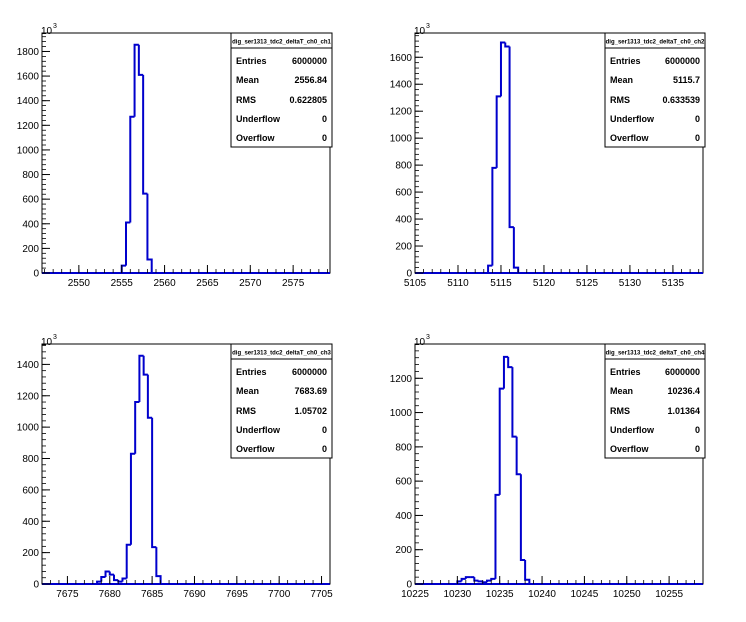 This screenshot has height=622, width=746. Describe the element at coordinates (122, 283) in the screenshot. I see `x-tick-label: 2555` at that location.